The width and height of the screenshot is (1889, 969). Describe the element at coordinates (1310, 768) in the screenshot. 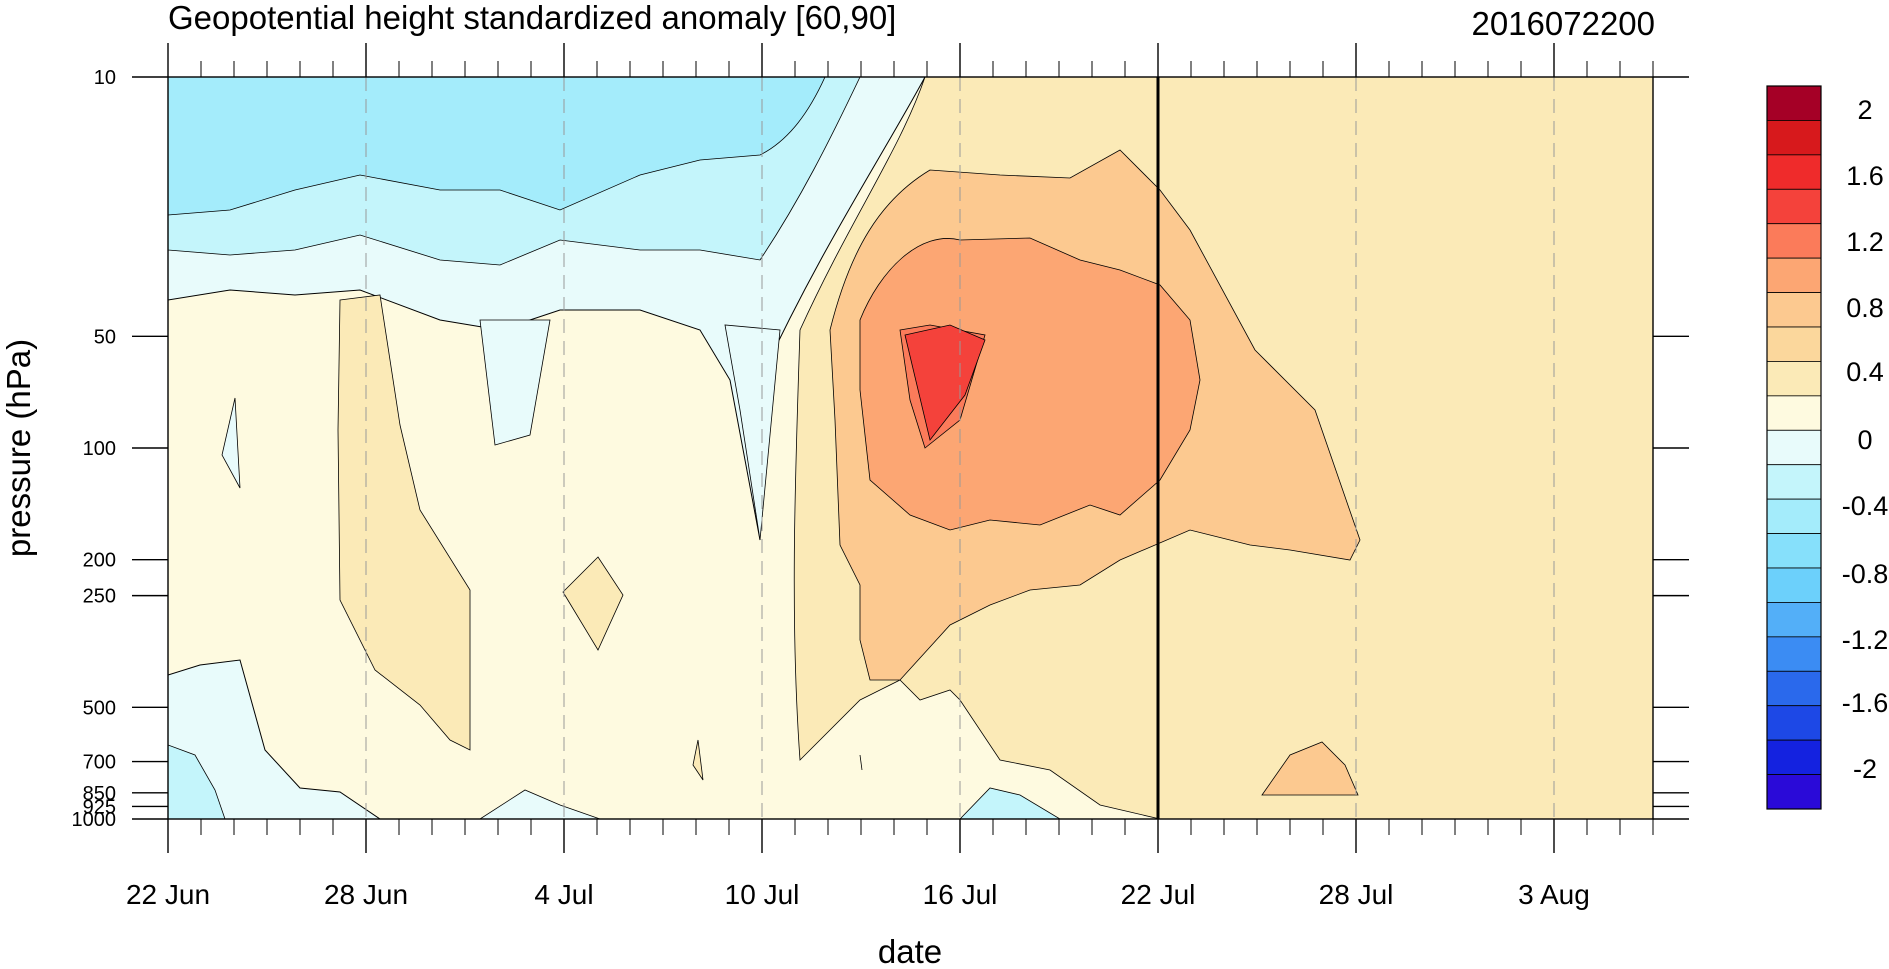

I see `band-positive-080-bottom` at that location.